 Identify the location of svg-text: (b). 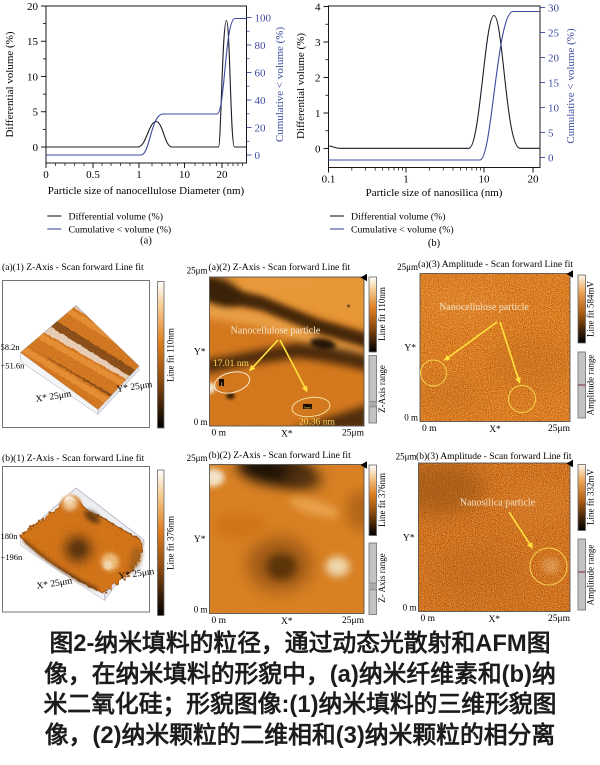
(434, 243).